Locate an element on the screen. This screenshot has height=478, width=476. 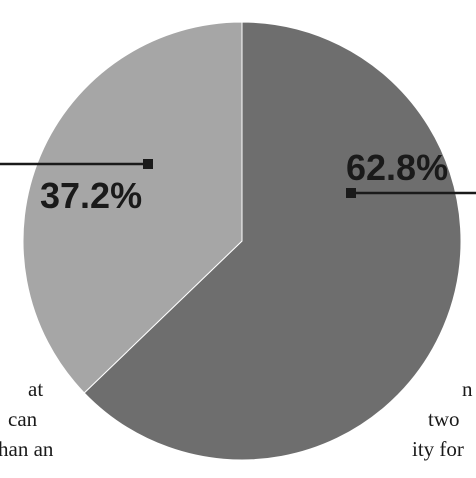
left-text-line-2: can is located at coordinates (23, 419).